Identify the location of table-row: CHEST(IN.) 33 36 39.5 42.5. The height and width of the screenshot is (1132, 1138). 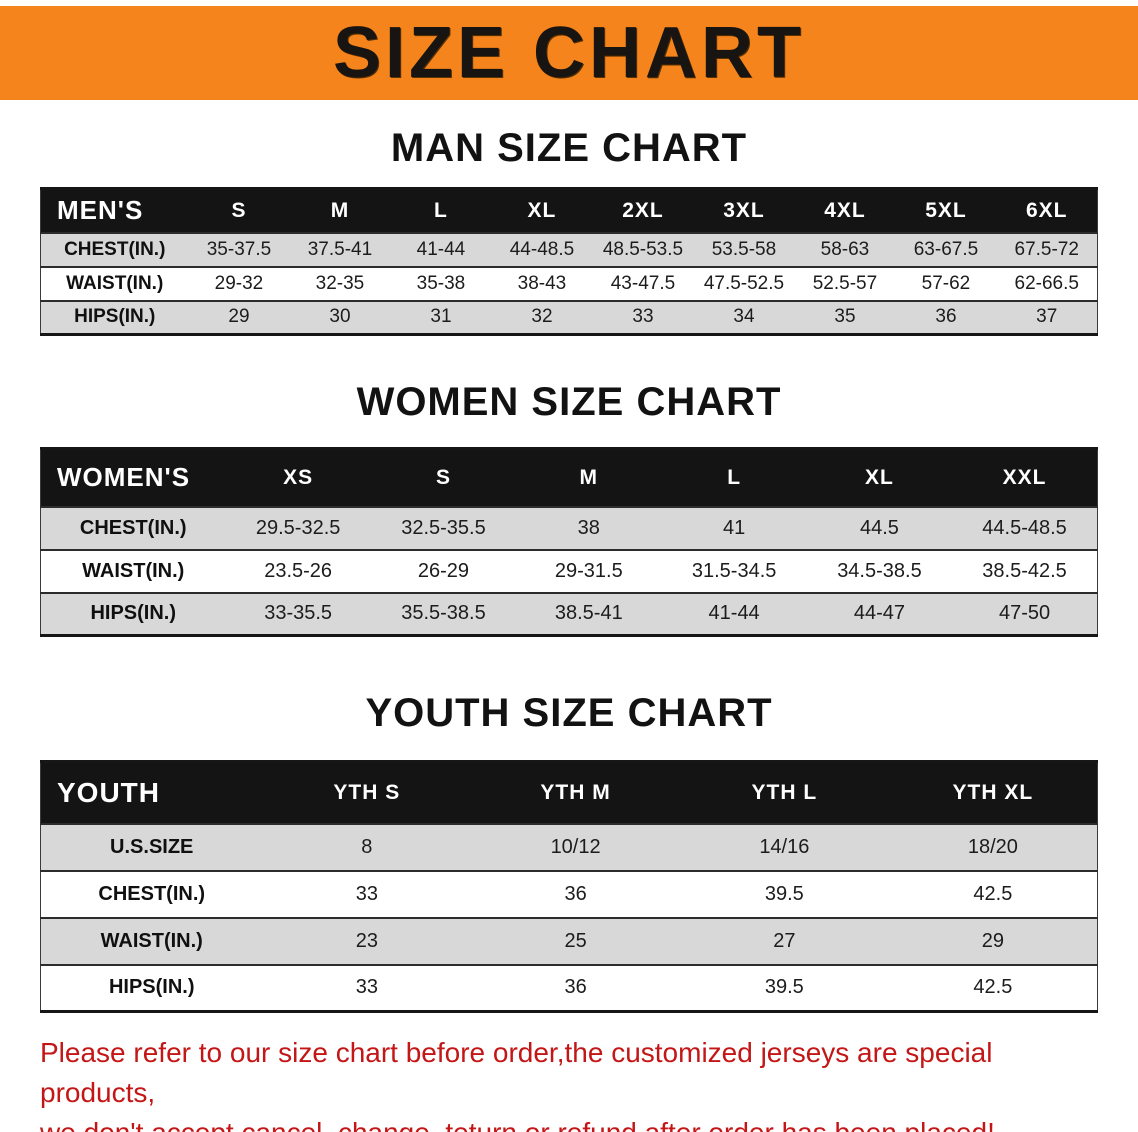
(569, 894).